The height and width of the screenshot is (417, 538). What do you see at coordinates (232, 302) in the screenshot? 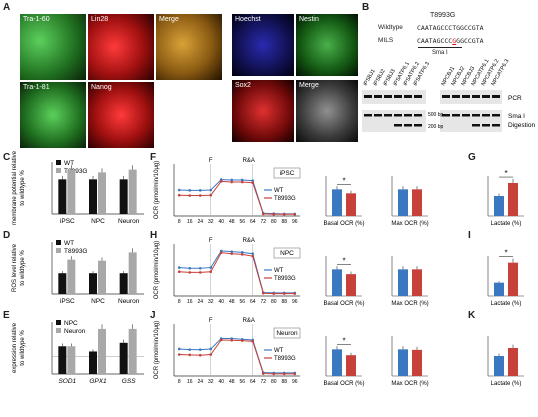
I see `x-tick-label: 48` at bounding box center [232, 302].